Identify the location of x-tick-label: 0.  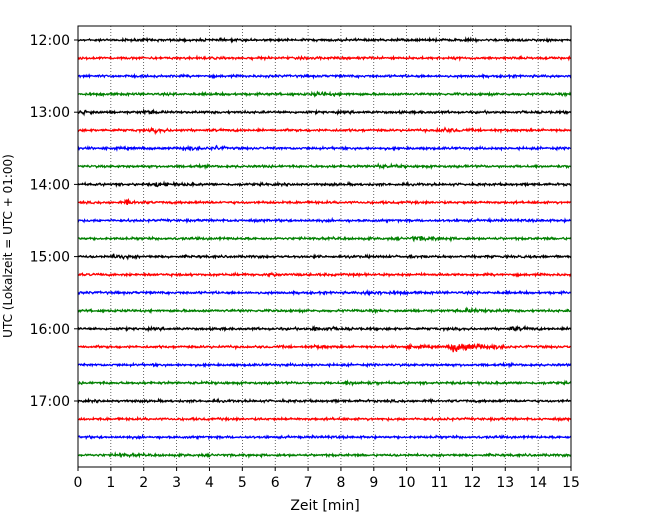
(78, 483).